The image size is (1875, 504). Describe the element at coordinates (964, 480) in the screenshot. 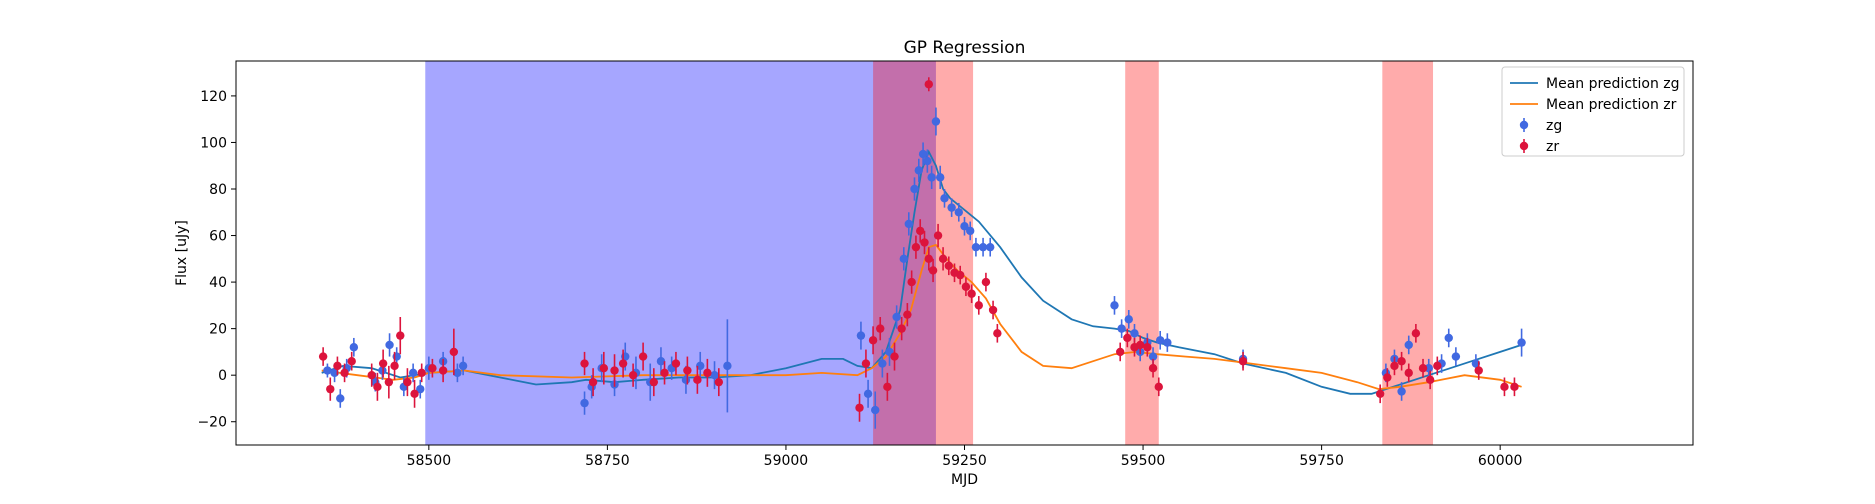

I see `x-axis-label: MJD` at that location.